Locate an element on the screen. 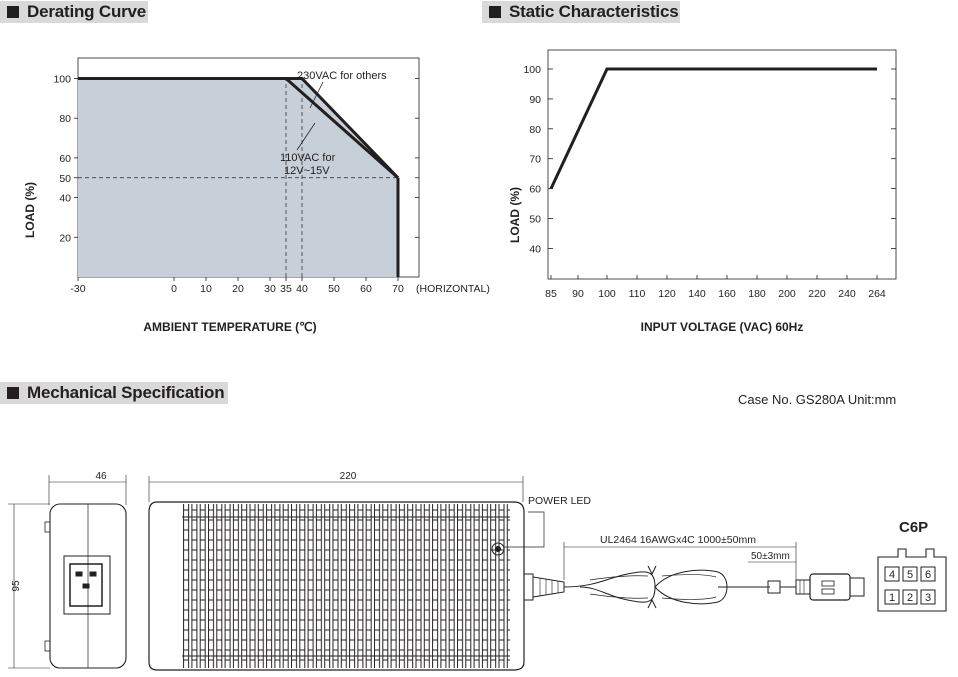 The image size is (958, 677). power-led-leader is located at coordinates (524, 529).